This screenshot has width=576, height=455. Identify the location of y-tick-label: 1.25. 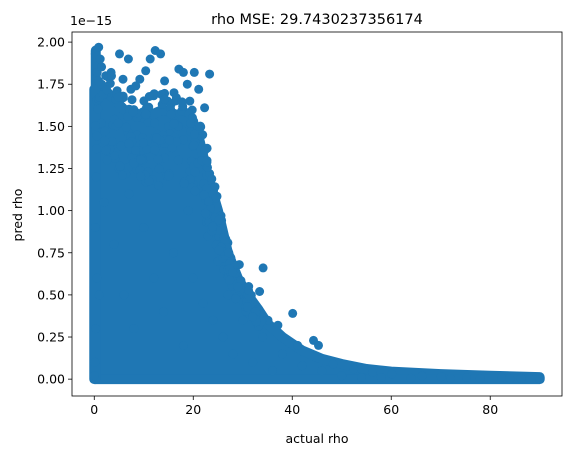
(51, 168).